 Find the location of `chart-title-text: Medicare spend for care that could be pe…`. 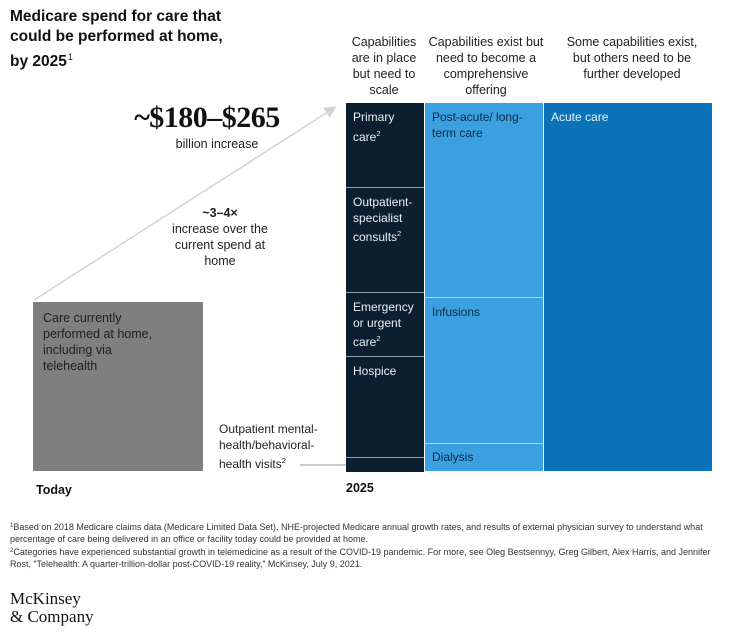

chart-title-text: Medicare spend for care that could be pe… is located at coordinates (116, 39).